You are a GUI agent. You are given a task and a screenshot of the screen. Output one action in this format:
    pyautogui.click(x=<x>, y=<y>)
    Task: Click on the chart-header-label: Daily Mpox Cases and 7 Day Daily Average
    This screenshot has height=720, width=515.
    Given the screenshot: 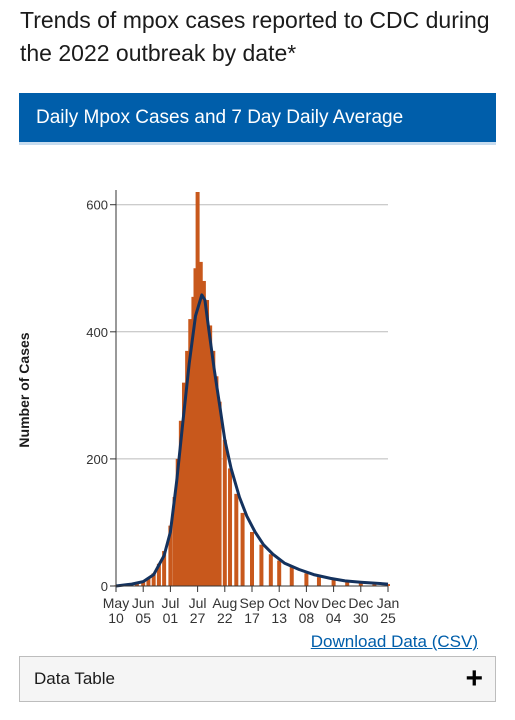 What is the action you would take?
    pyautogui.click(x=220, y=117)
    